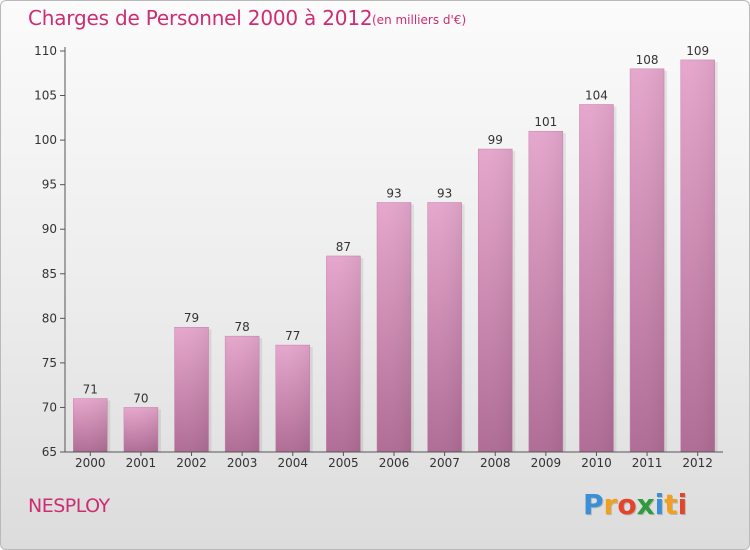  Describe the element at coordinates (90, 463) in the screenshot. I see `x-tick-label: 2000` at that location.